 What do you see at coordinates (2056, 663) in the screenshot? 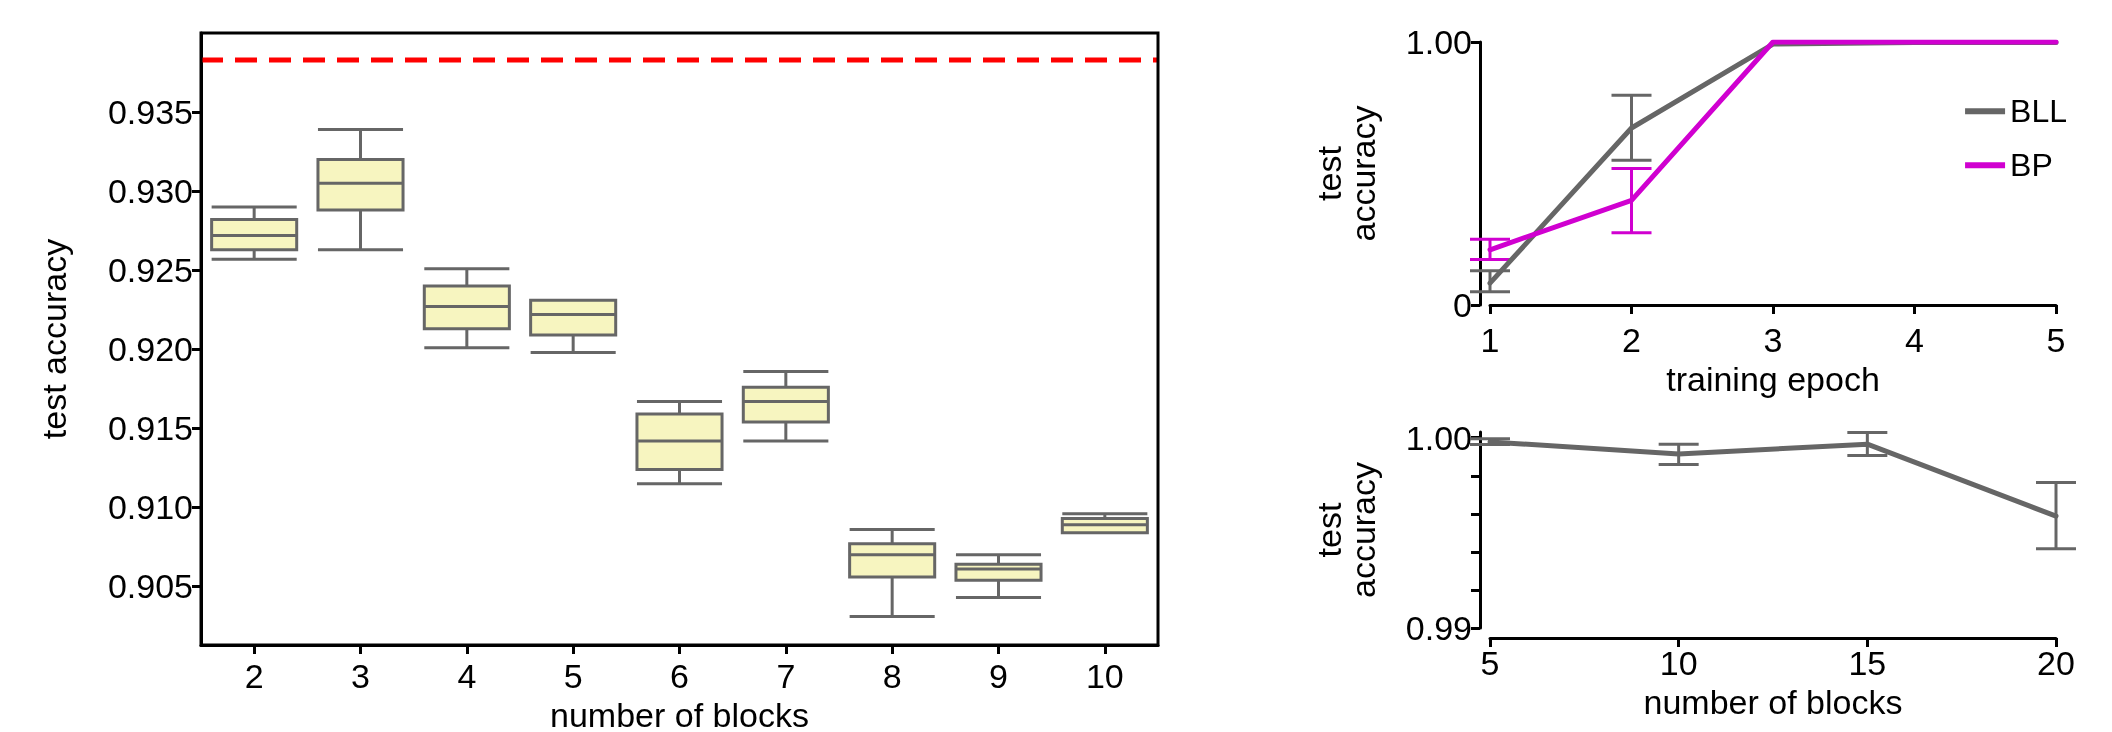
I see `x-tick-label: 20` at bounding box center [2056, 663].